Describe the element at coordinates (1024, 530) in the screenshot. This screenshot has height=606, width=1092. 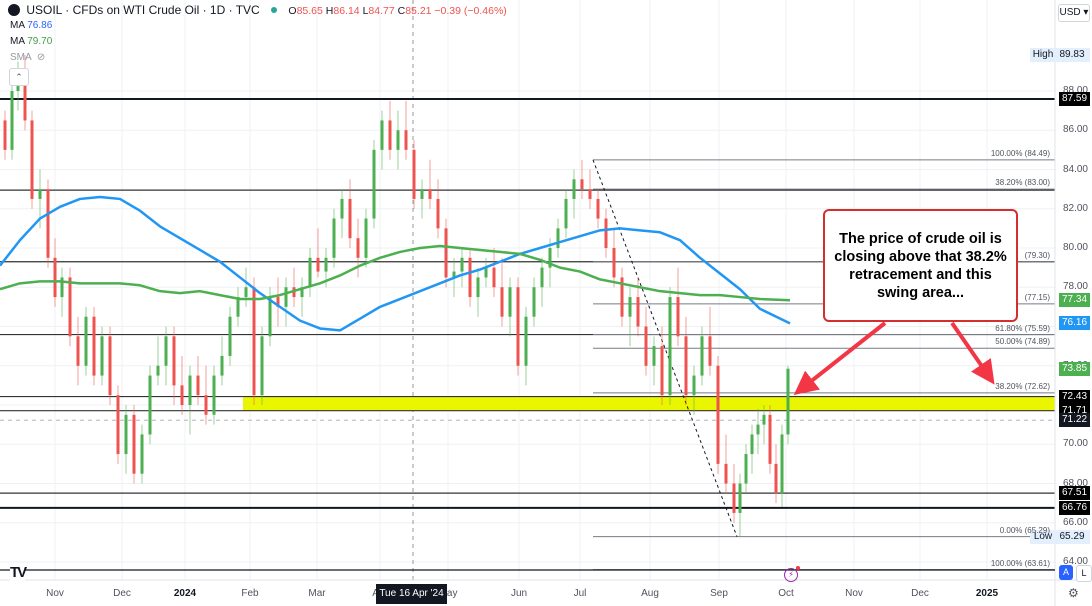
I see `fib-label: 0.00% (65.29)` at that location.